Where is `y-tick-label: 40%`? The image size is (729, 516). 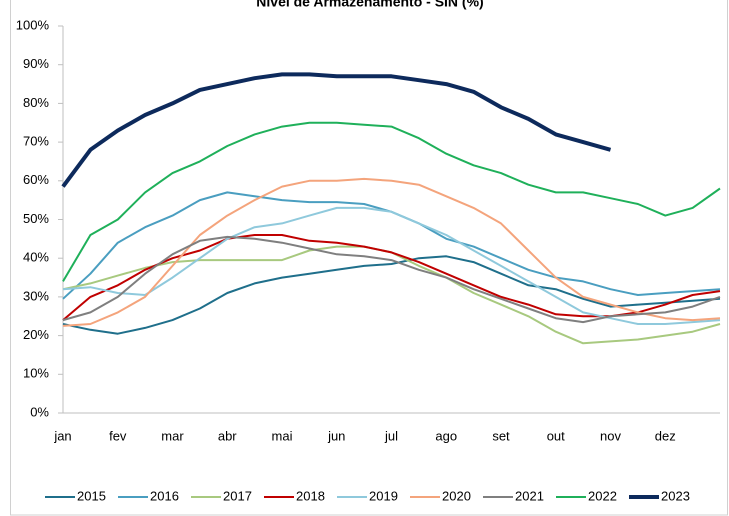 y-tick-label: 40% is located at coordinates (36, 257).